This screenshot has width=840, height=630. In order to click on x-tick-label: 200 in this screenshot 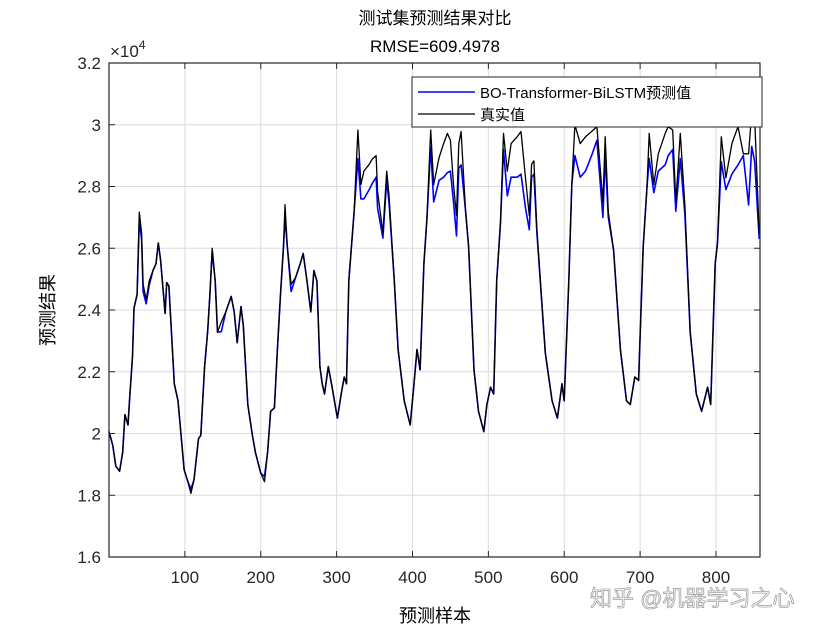, I will do `click(261, 577)`.